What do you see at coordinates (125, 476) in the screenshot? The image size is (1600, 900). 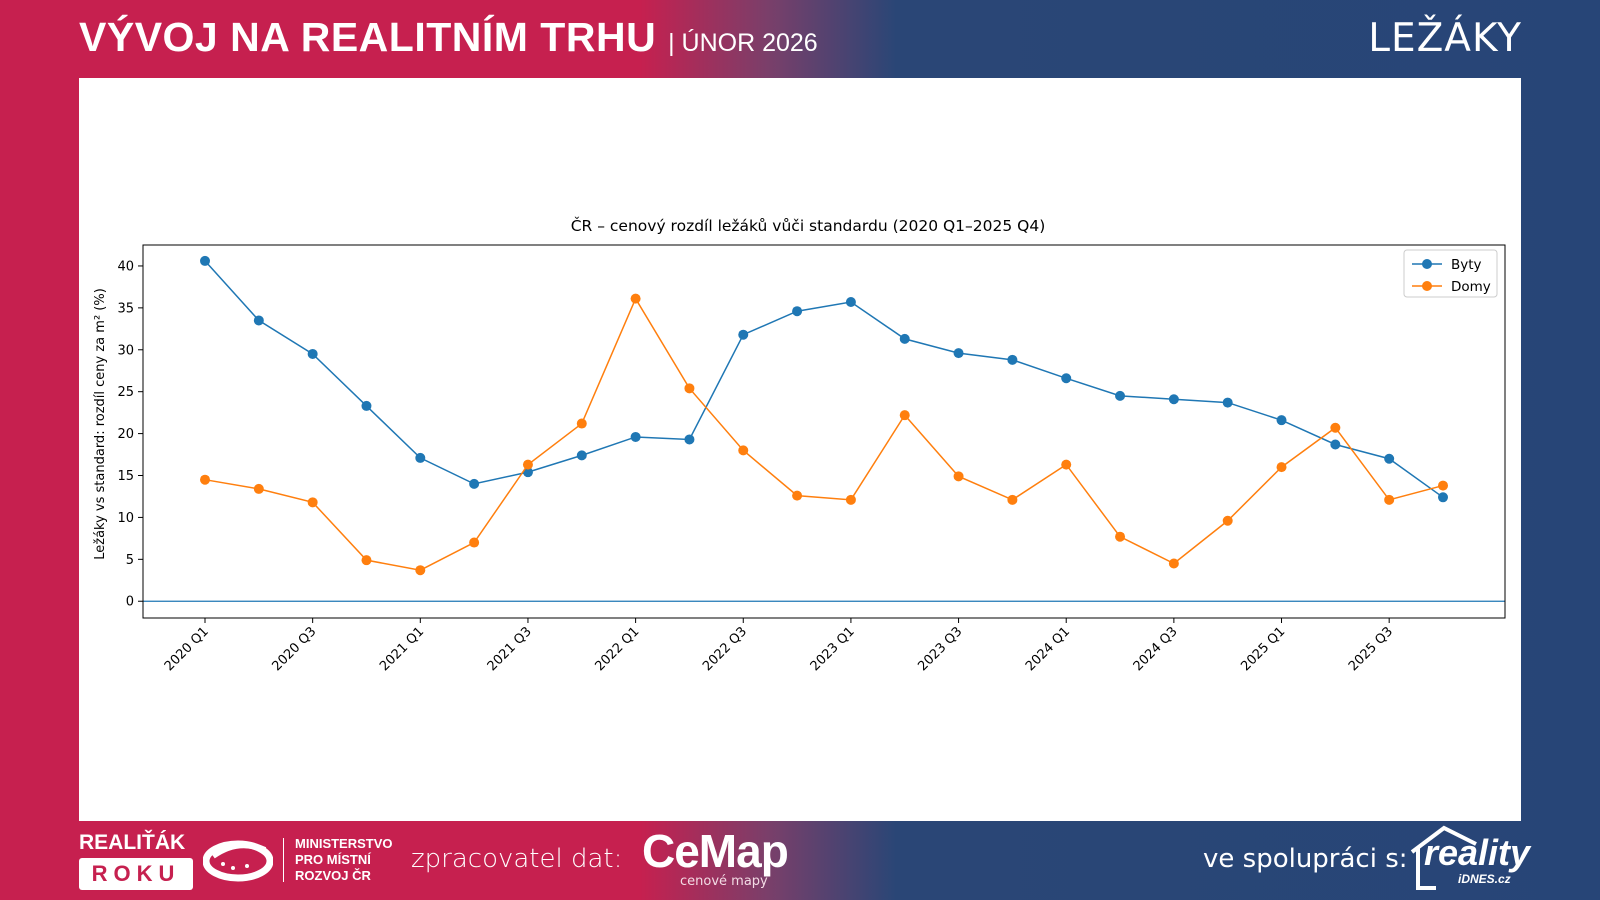 I see `y-tick-label: 15` at bounding box center [125, 476].